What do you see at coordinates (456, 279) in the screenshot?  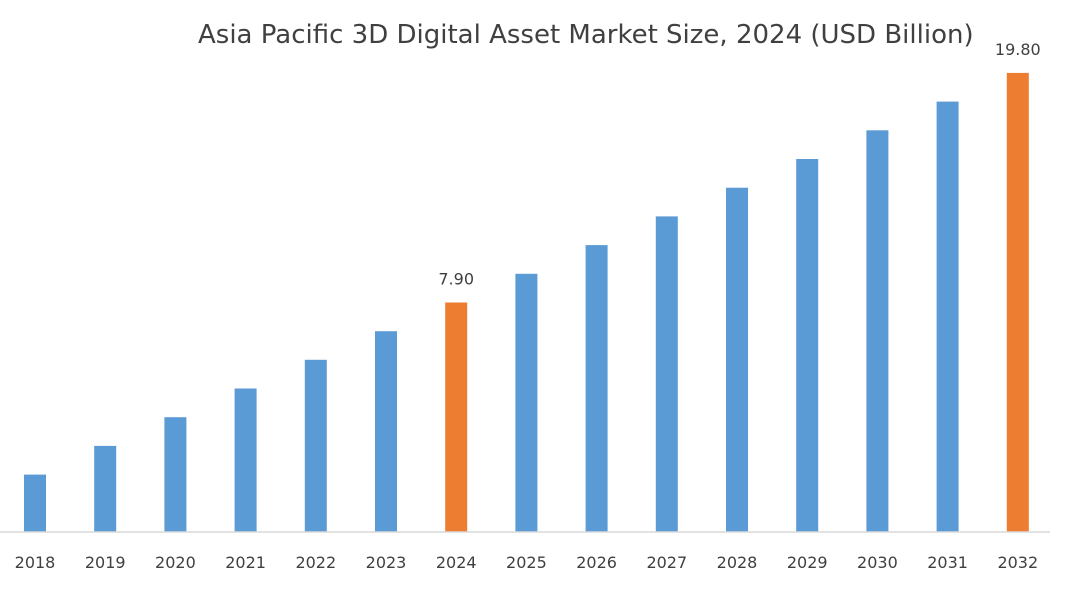 I see `data-label-2024: 7.90` at bounding box center [456, 279].